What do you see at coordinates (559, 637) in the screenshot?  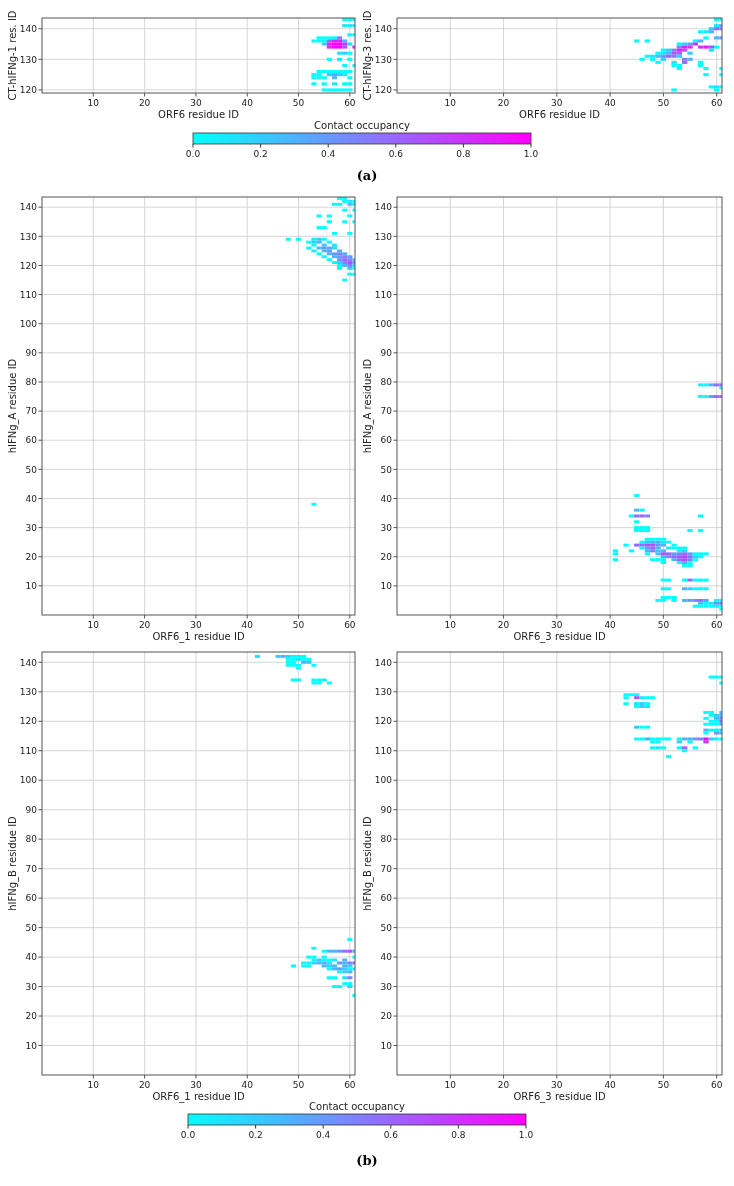 I see `x-axis-title: ORF6_3 residue ID` at bounding box center [559, 637].